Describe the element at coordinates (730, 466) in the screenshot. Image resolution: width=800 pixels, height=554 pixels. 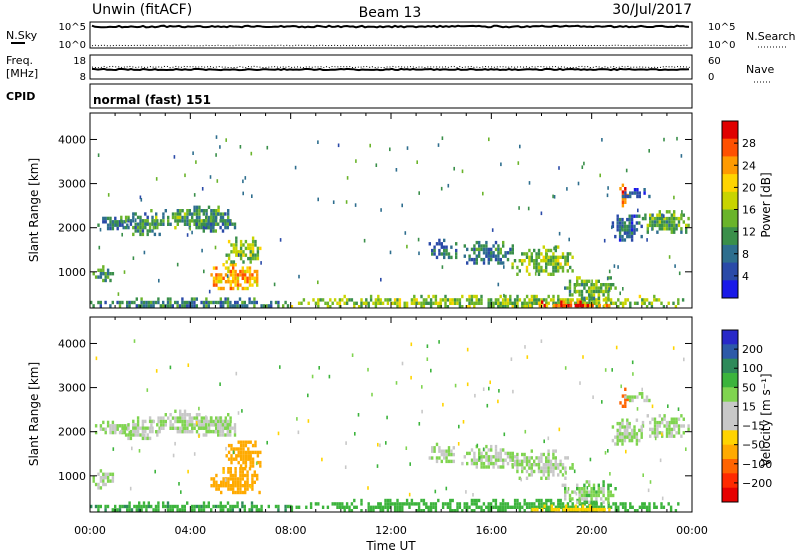
I see `colorbar-swatch` at that location.